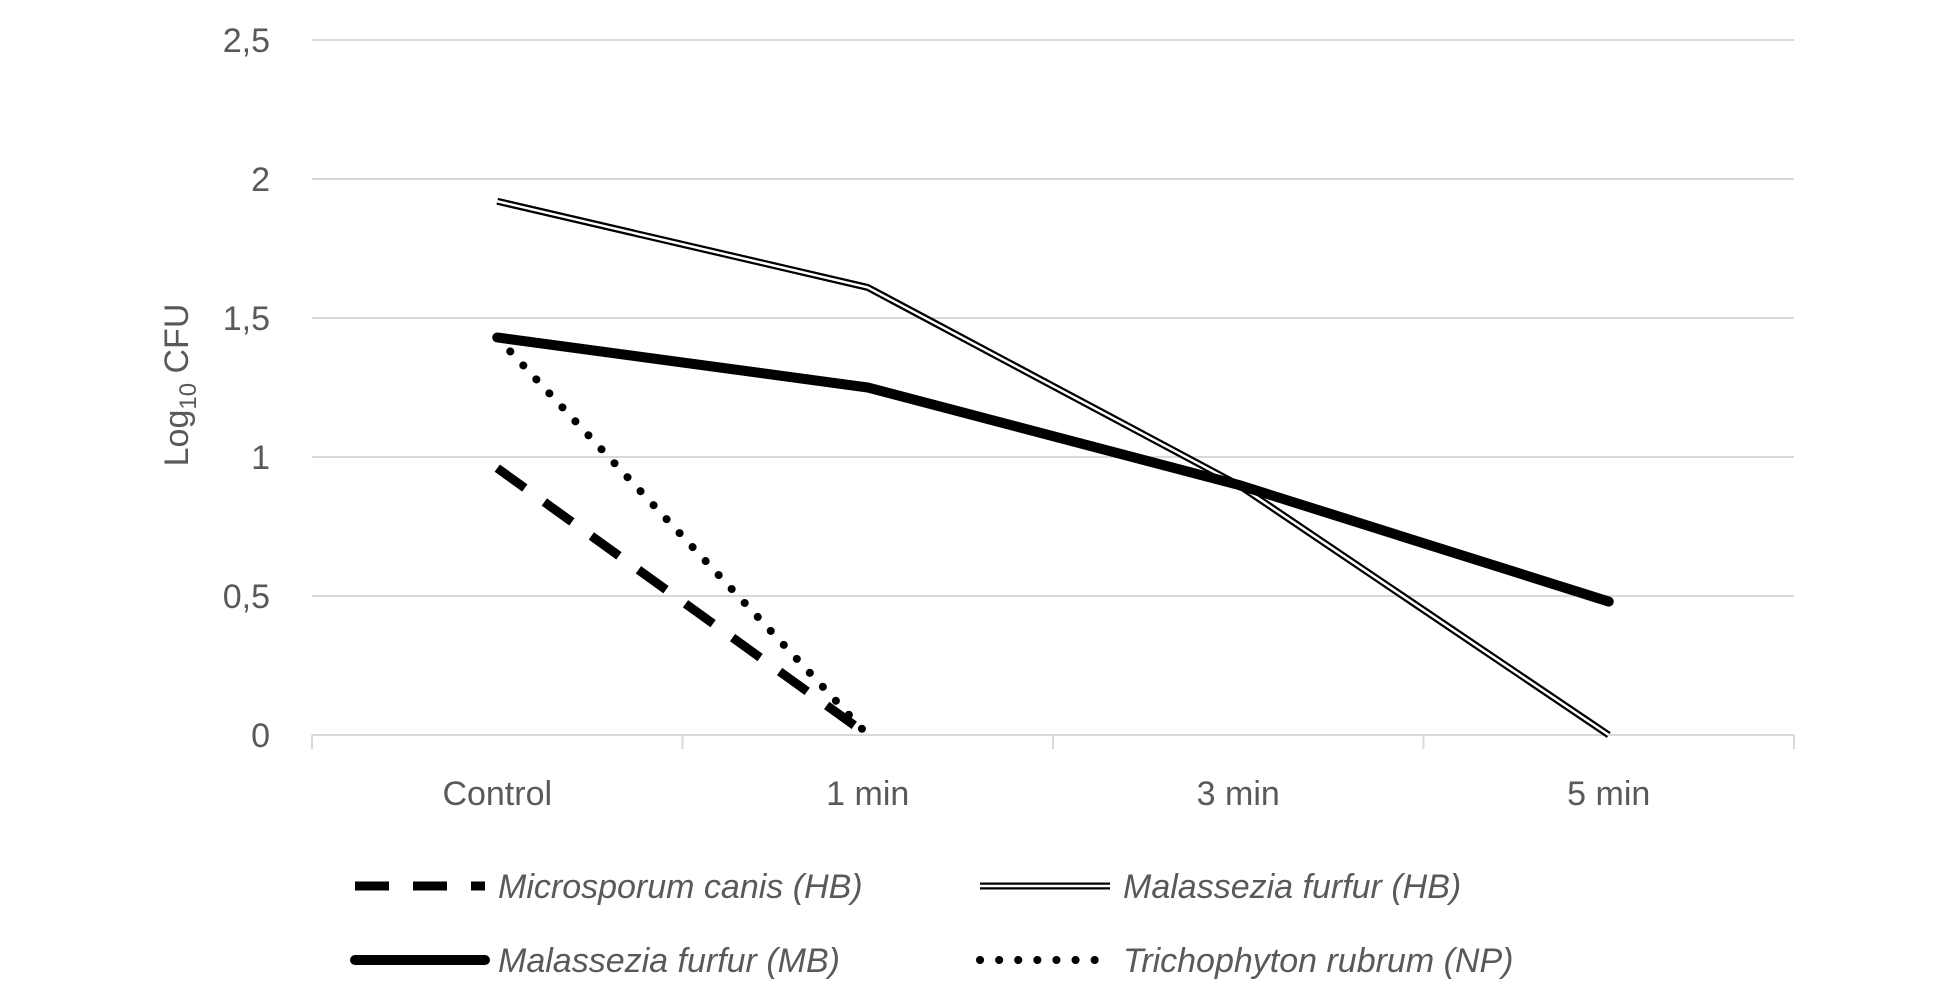 Image resolution: width=1935 pixels, height=990 pixels. I want to click on x-tick-labels: Control 1 min 3 min 5 min, so click(1046, 794).